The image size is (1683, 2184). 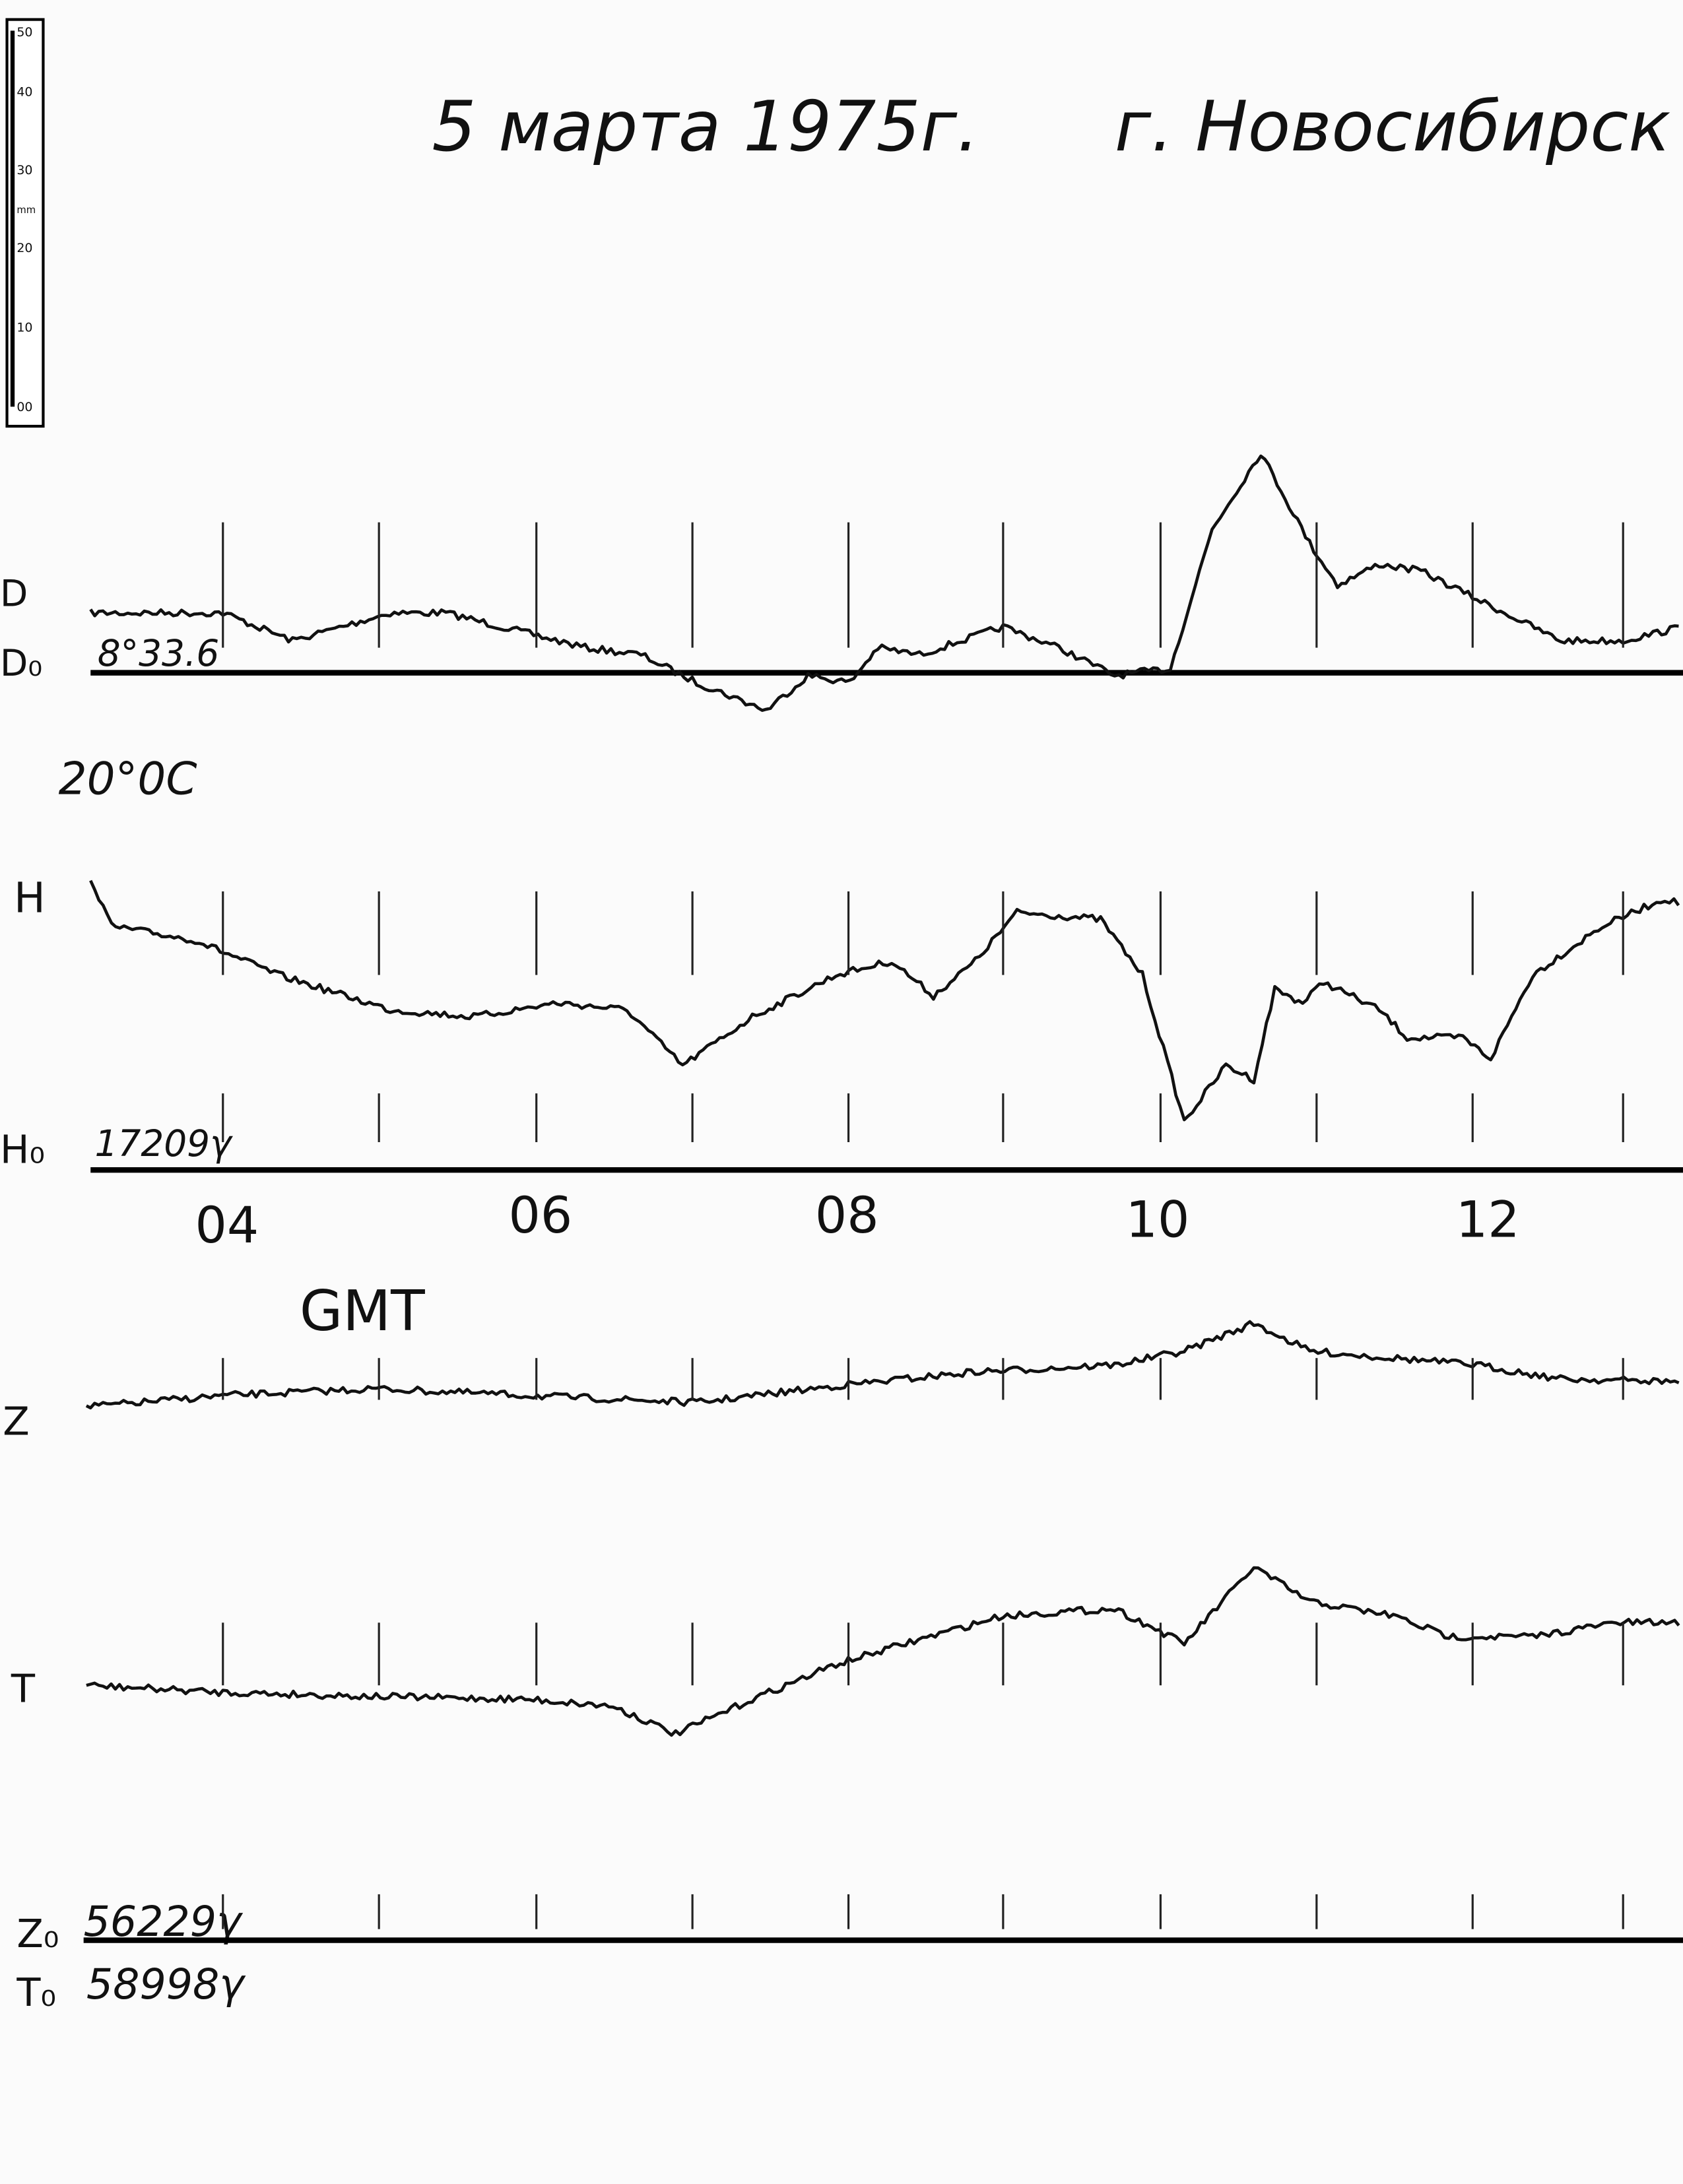 I want to click on ruler-label: 40, so click(x=24, y=92).